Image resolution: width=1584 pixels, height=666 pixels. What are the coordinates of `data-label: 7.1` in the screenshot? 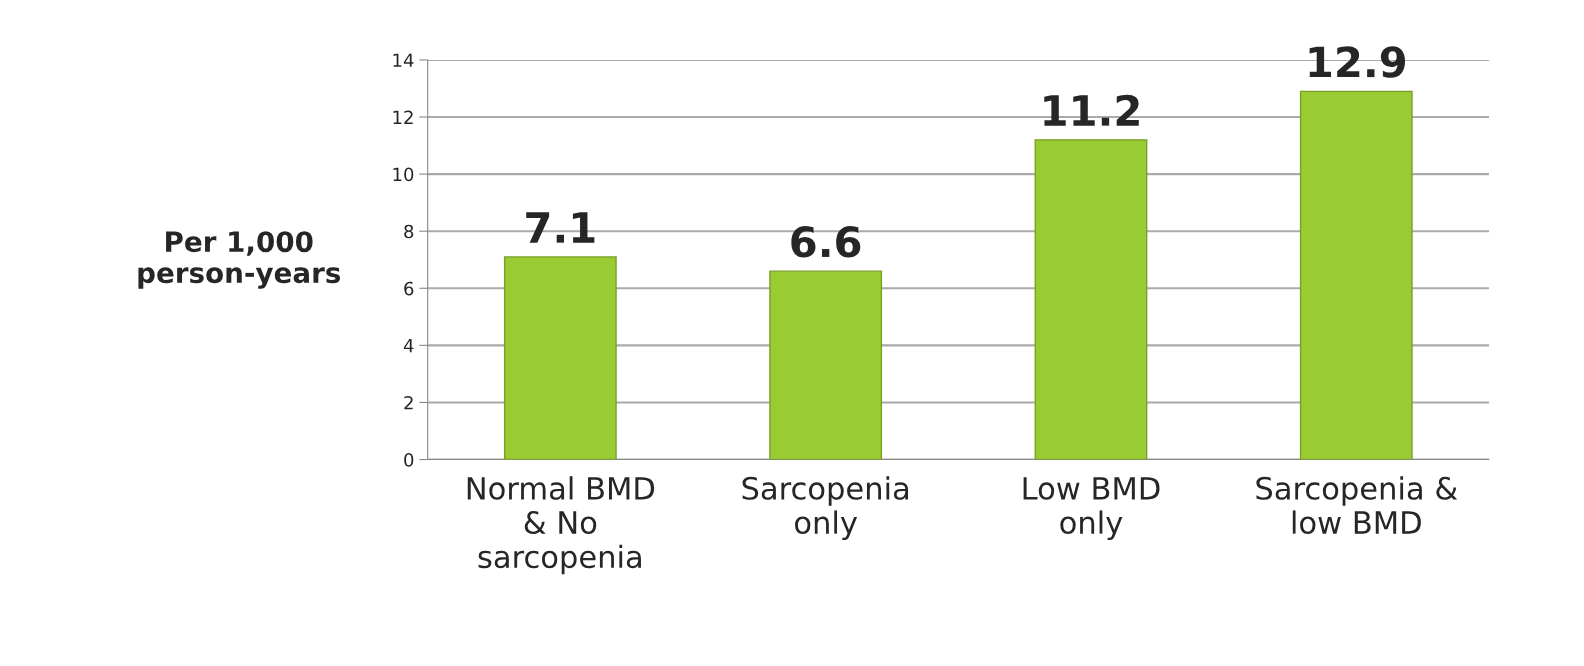 It's located at (560, 227).